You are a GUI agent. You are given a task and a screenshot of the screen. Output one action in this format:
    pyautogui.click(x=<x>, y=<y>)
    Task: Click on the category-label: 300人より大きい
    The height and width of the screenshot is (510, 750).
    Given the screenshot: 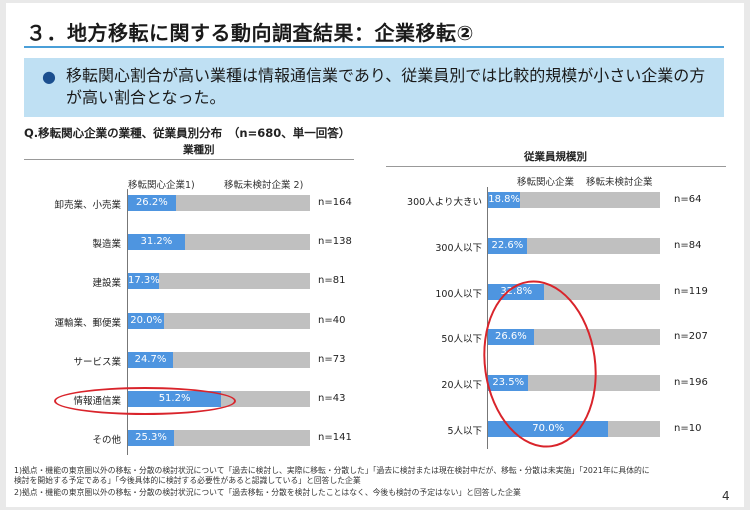 What is the action you would take?
    pyautogui.click(x=444, y=202)
    